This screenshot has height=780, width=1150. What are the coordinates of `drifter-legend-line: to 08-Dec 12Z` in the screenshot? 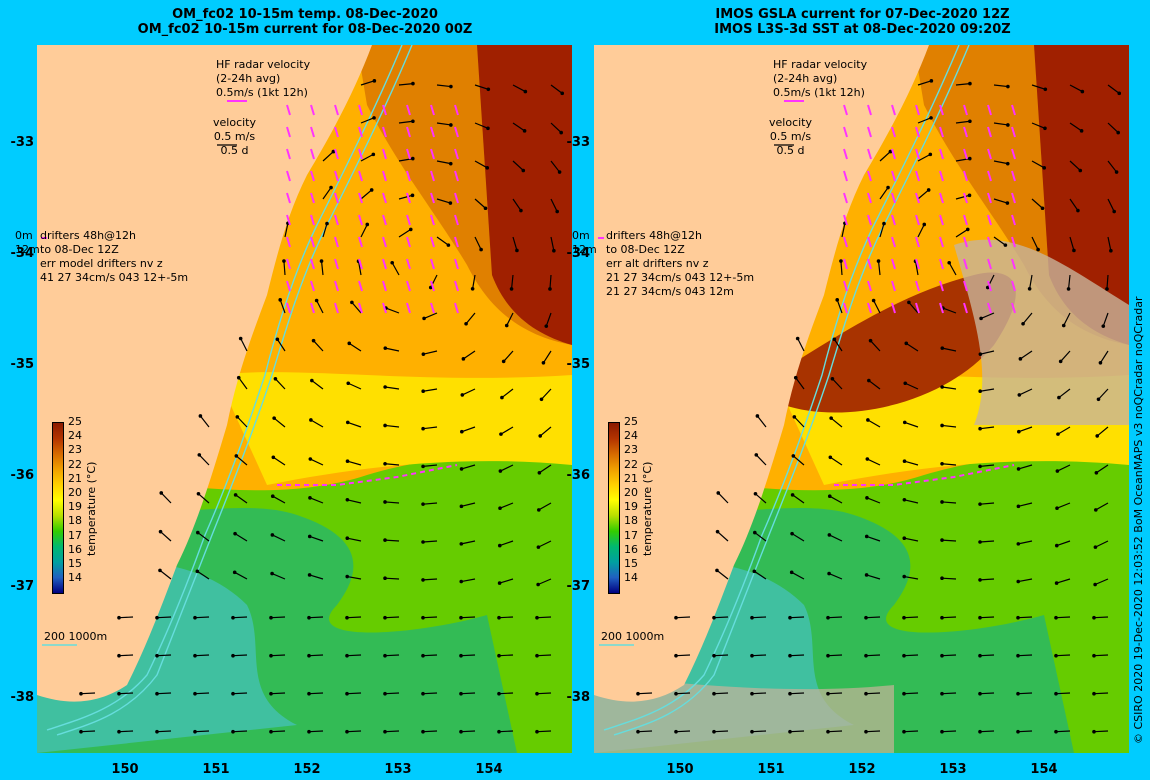 It's located at (79, 249).